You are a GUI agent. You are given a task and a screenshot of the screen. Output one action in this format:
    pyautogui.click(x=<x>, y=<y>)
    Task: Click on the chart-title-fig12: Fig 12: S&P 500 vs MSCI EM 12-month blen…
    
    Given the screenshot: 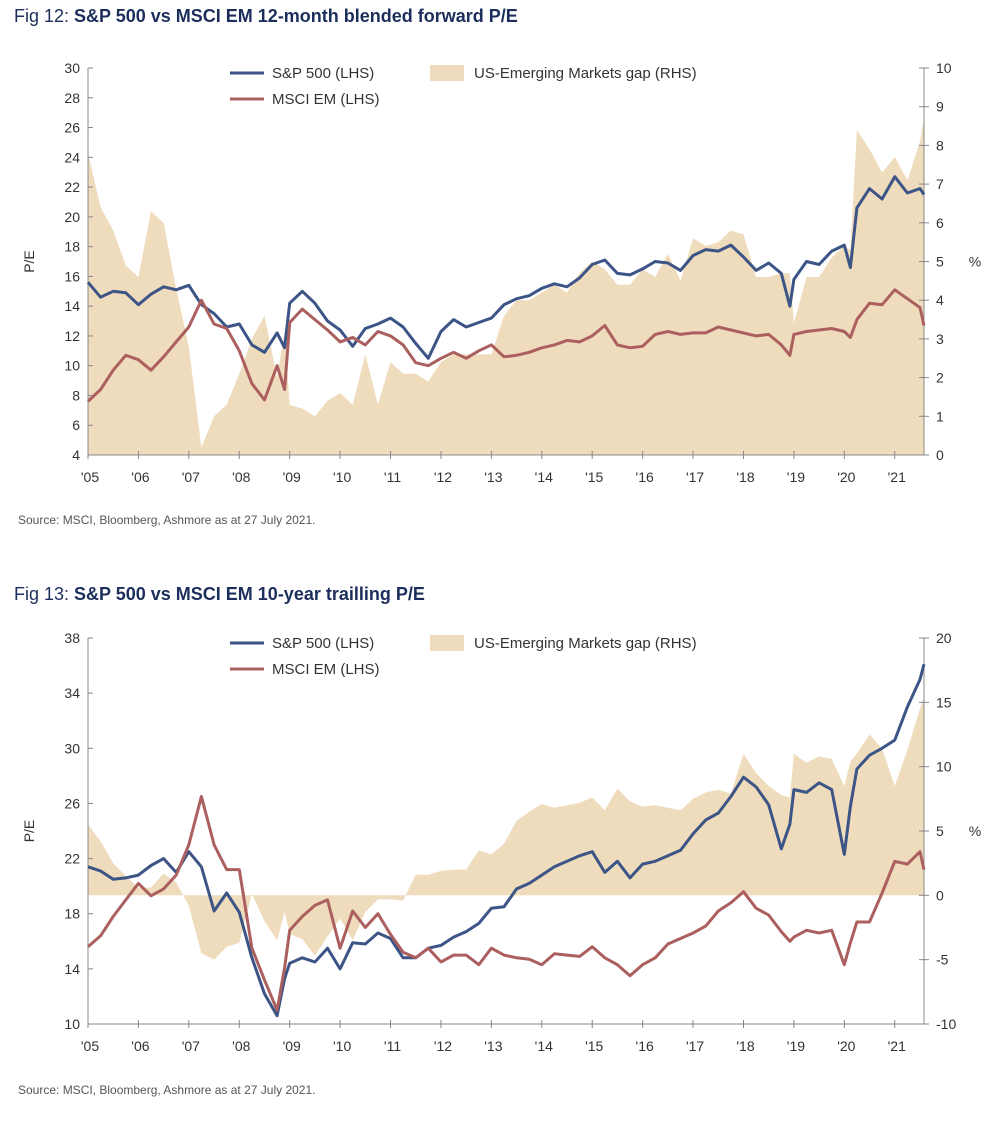 What is the action you would take?
    pyautogui.click(x=266, y=16)
    